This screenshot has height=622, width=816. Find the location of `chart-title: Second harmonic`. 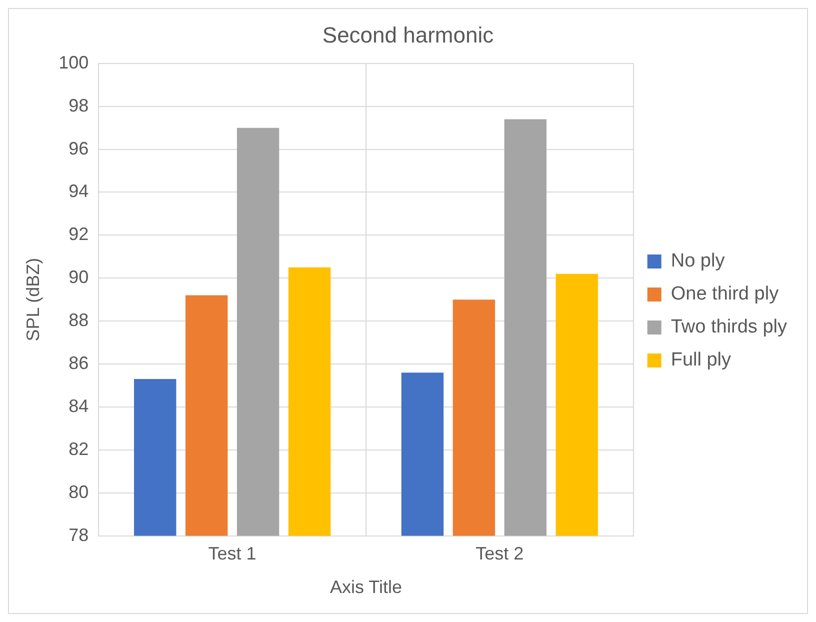

chart-title: Second harmonic is located at coordinates (408, 35).